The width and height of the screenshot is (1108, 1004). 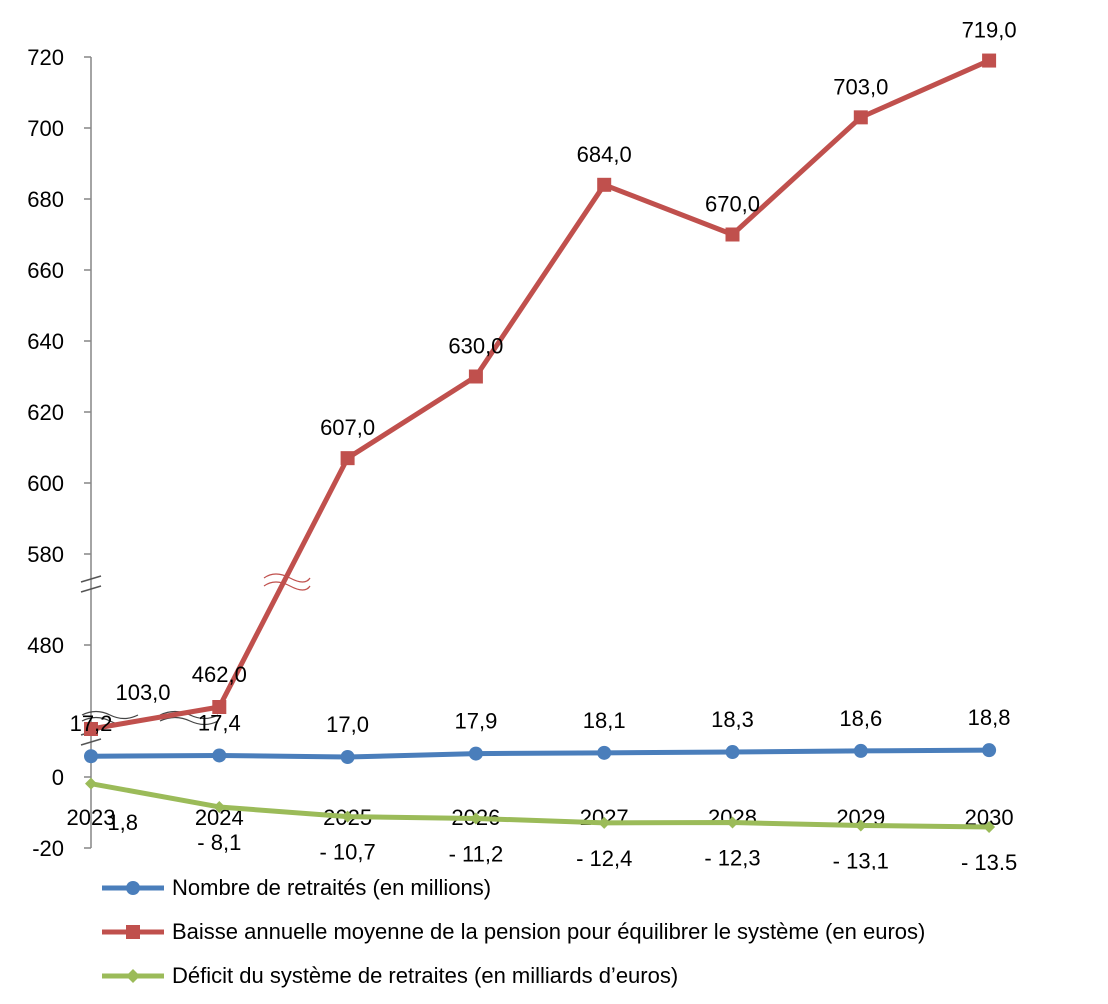 What do you see at coordinates (91, 817) in the screenshot?
I see `x-tick-label: 2023` at bounding box center [91, 817].